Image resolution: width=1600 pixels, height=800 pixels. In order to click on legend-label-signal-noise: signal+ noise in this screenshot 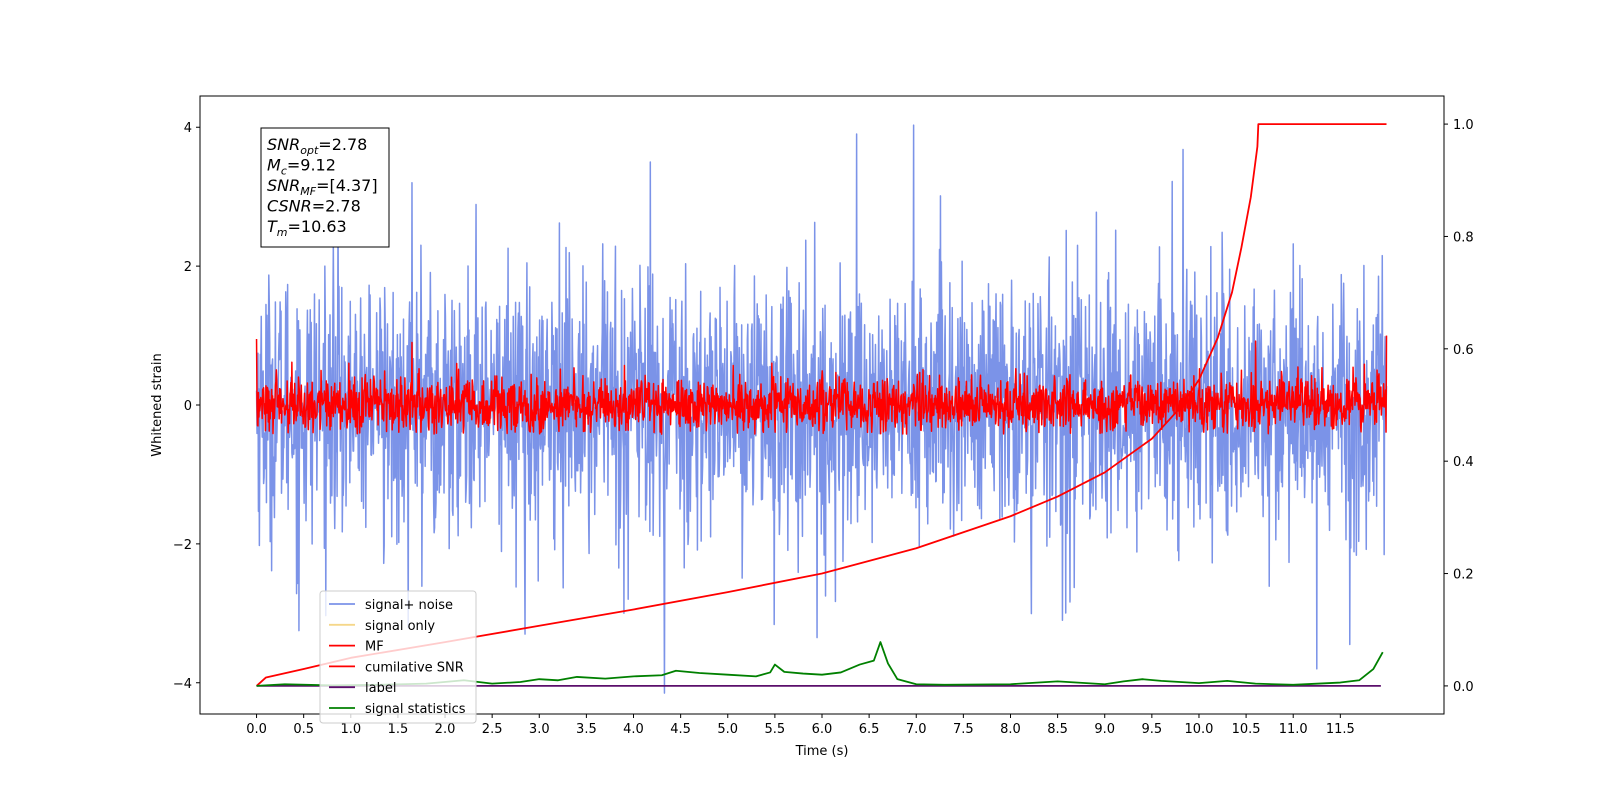, I will do `click(409, 605)`.